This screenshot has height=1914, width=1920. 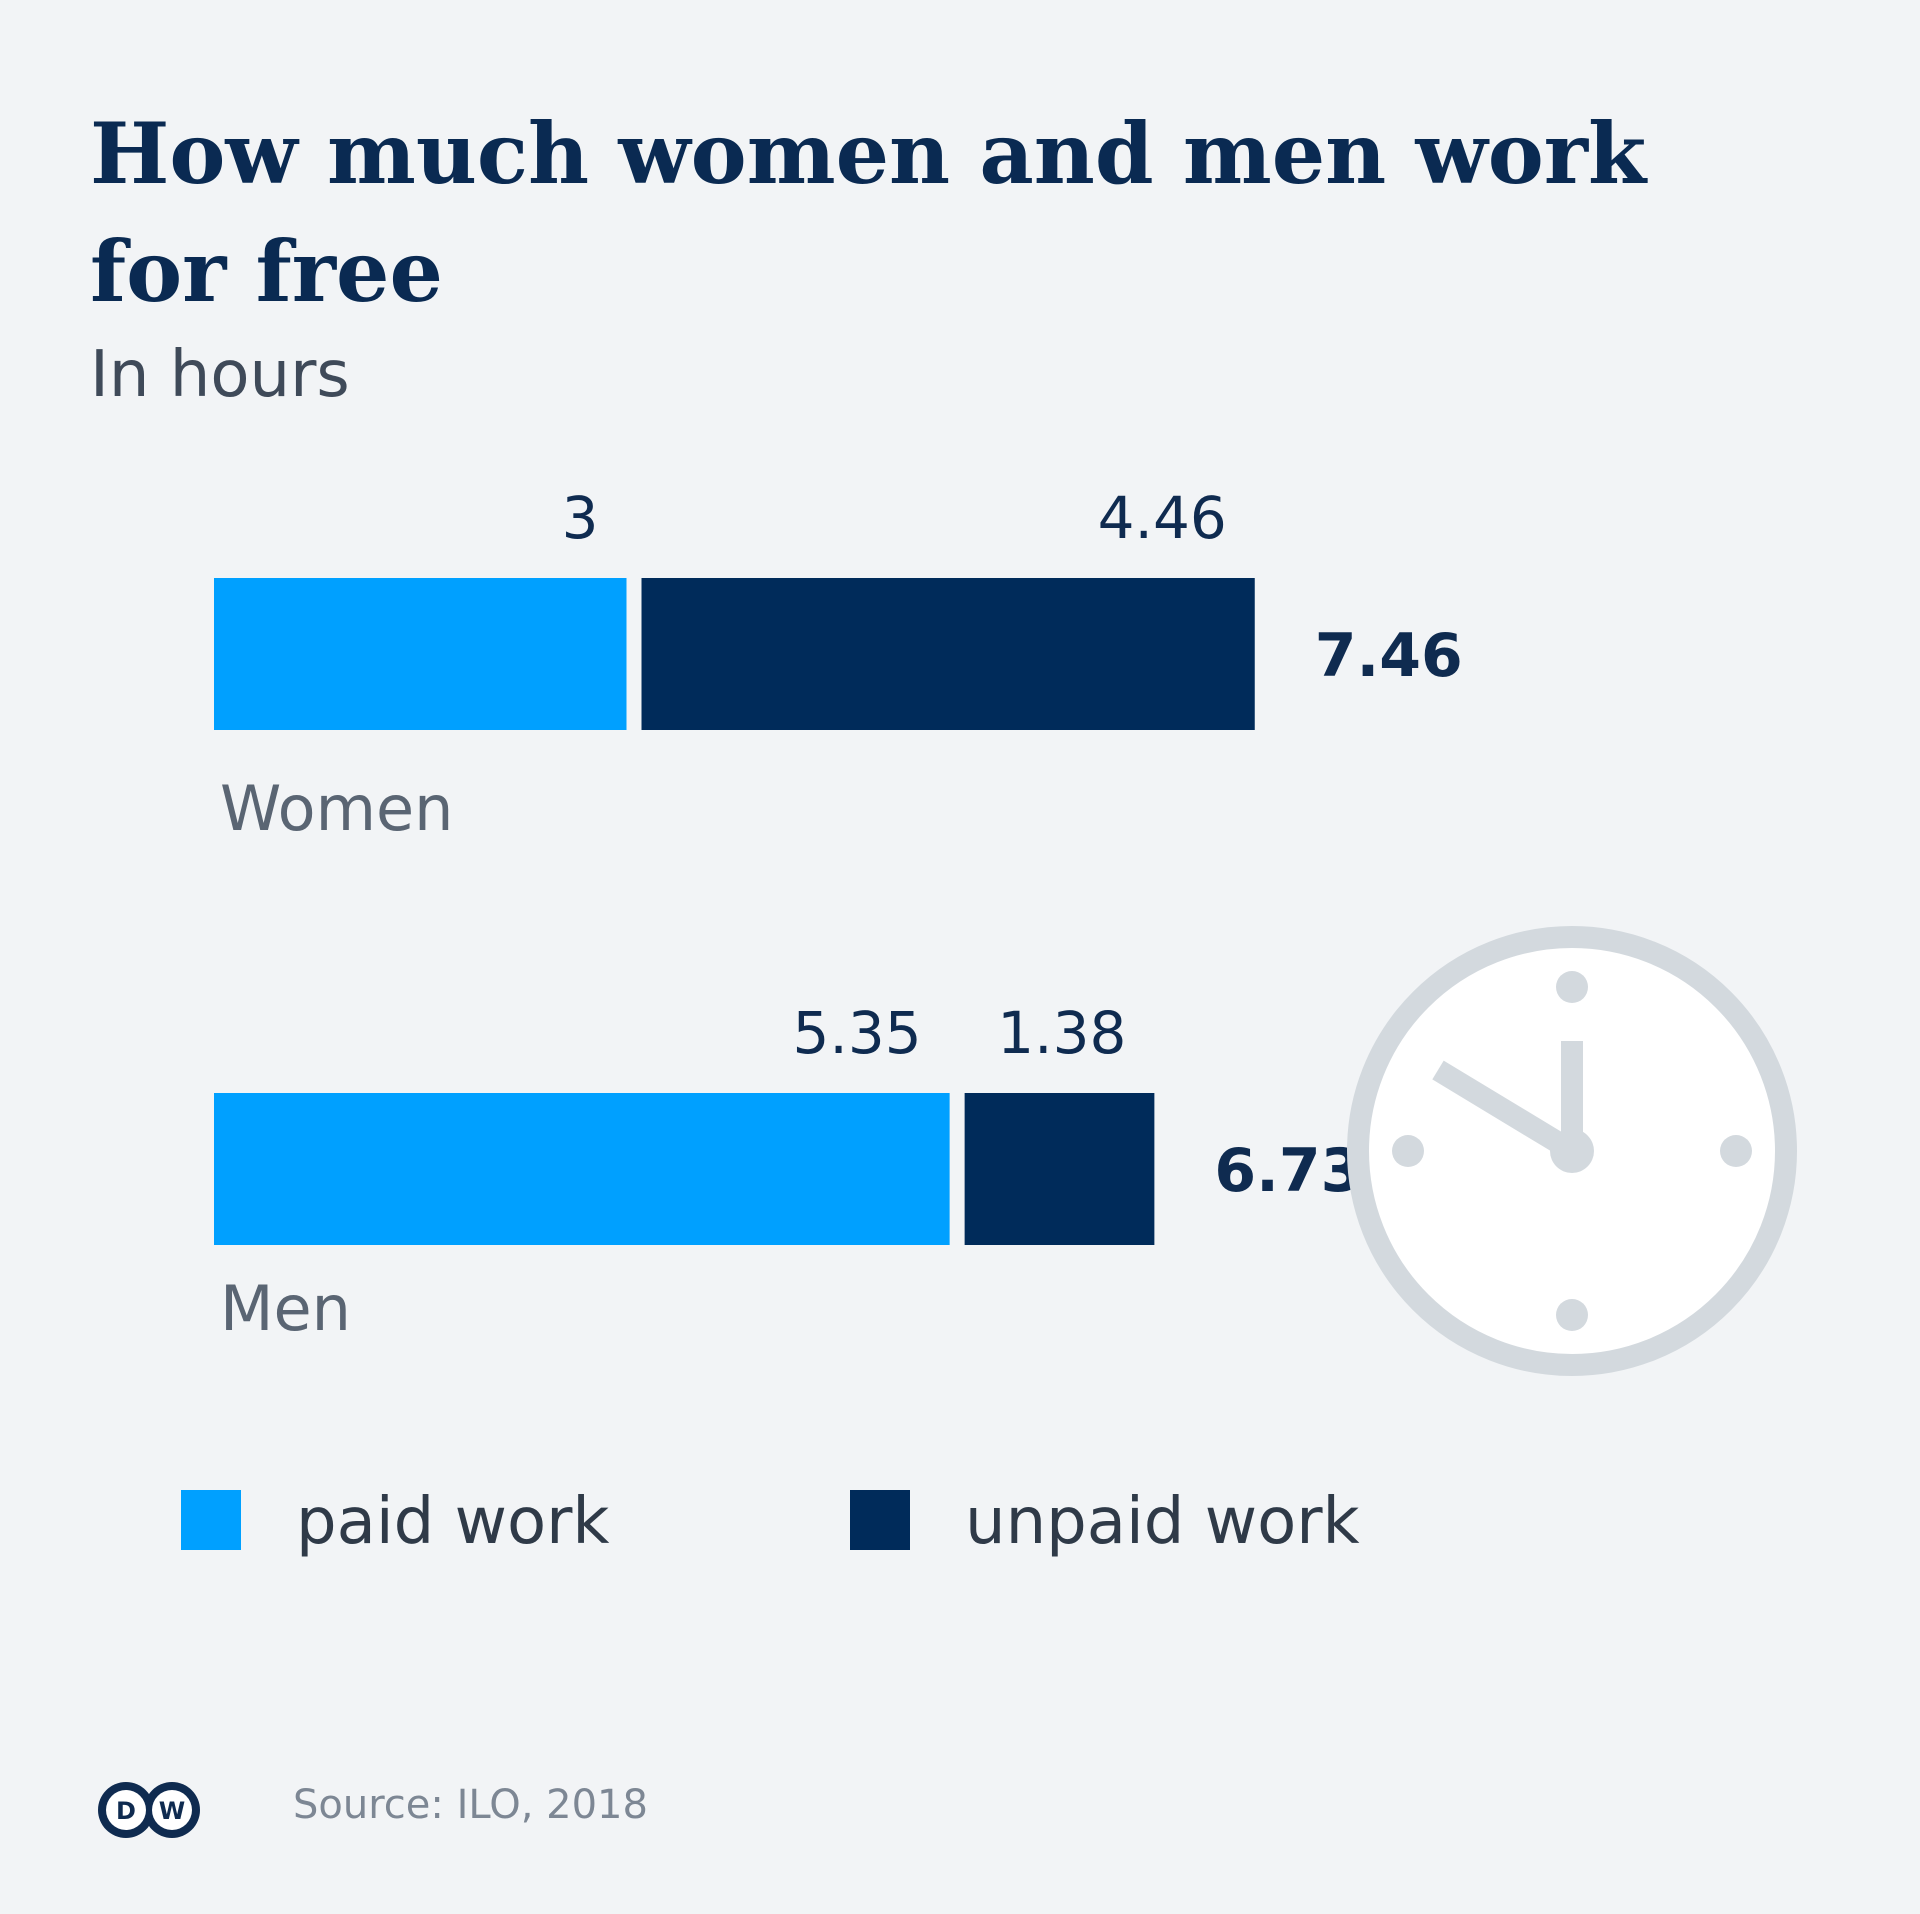 What do you see at coordinates (211, 1520) in the screenshot?
I see `legend-swatch-paid-work` at bounding box center [211, 1520].